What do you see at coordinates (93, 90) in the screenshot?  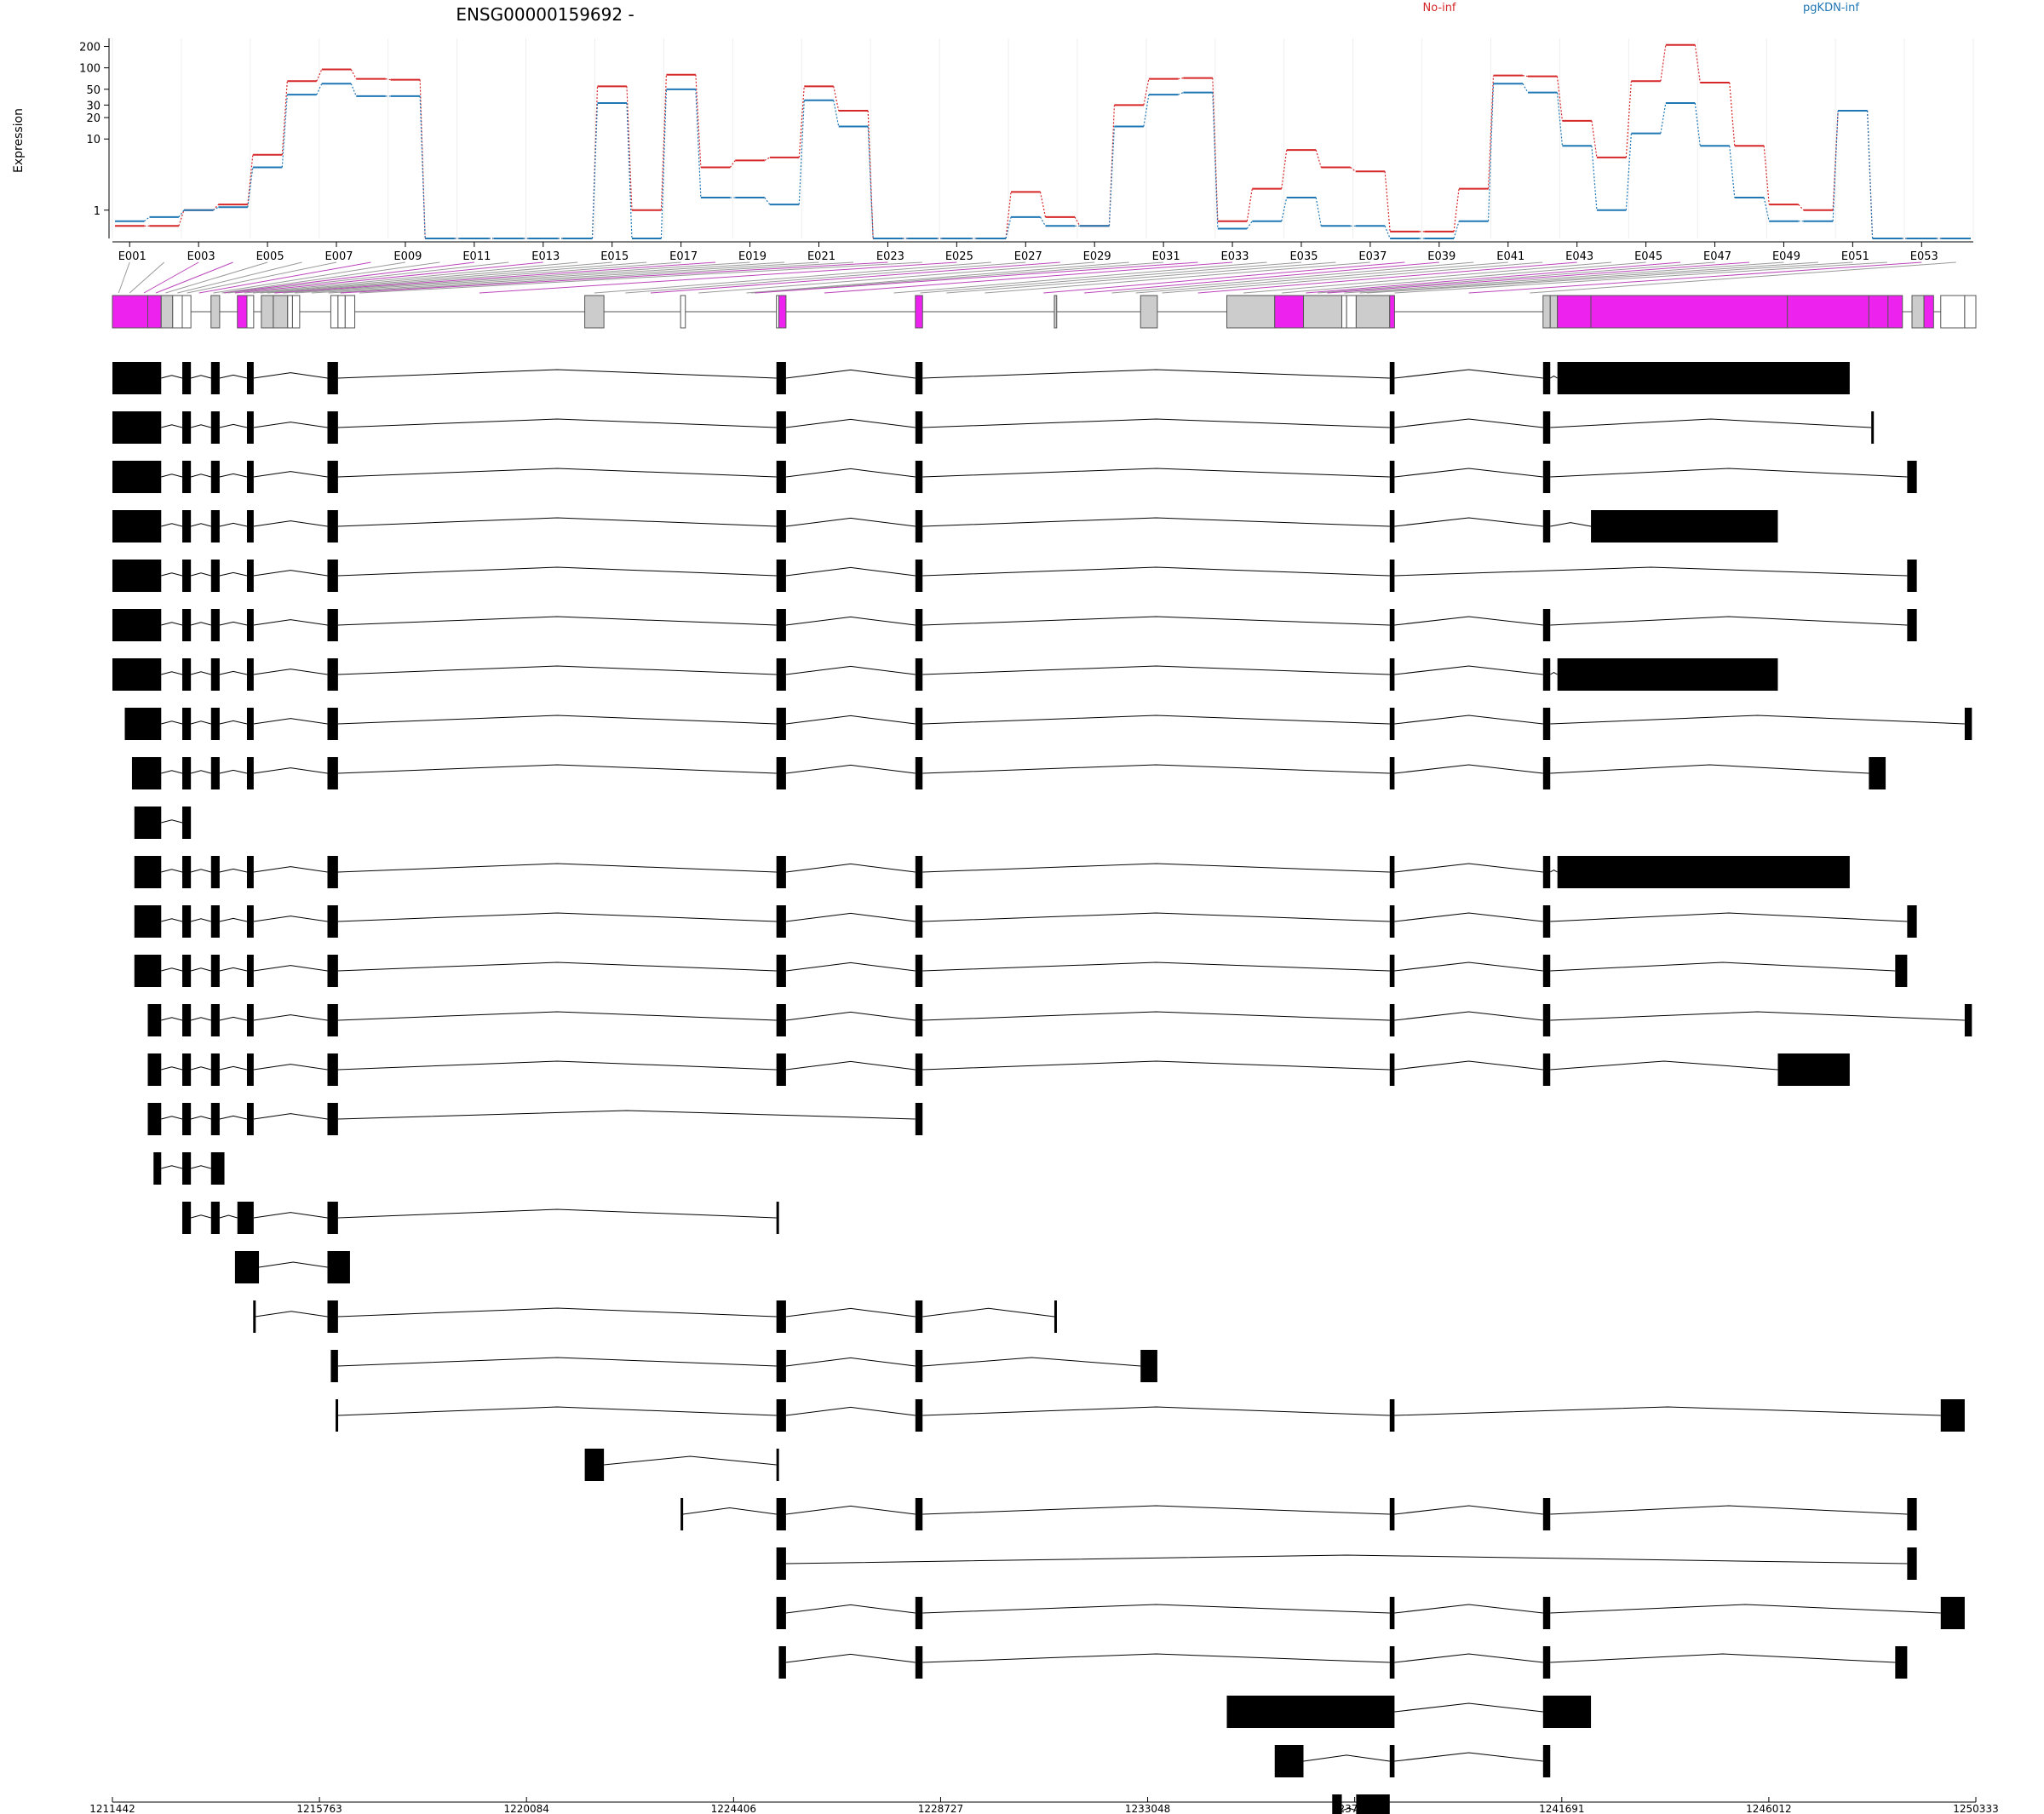 I see `y-tick-label: 50` at bounding box center [93, 90].